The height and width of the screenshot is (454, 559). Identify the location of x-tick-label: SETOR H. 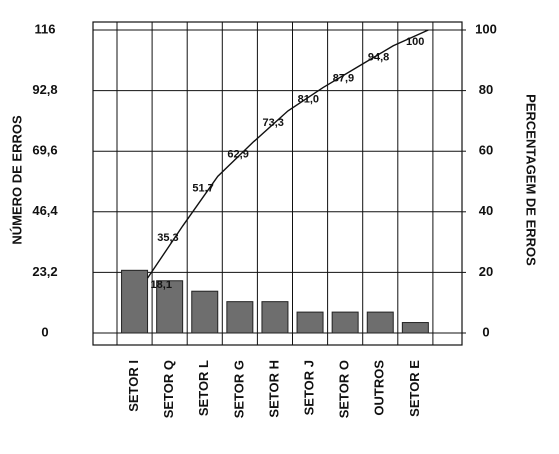
(273, 389).